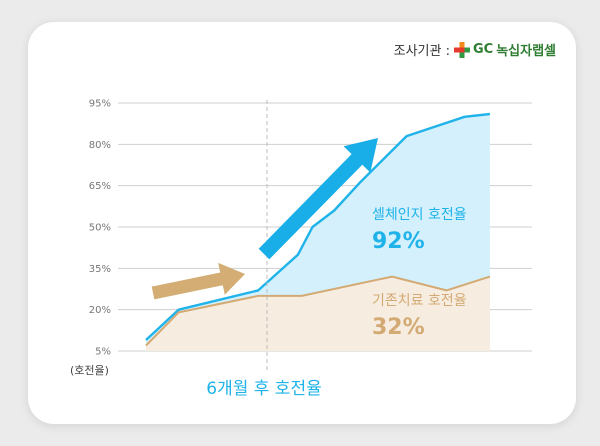 Image resolution: width=600 pixels, height=446 pixels. What do you see at coordinates (100, 104) in the screenshot?
I see `y-tick-label: 95%` at bounding box center [100, 104].